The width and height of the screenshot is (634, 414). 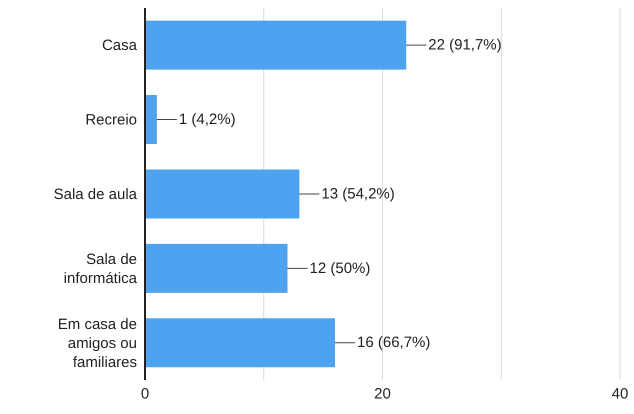 I want to click on data-label: 22 (91,7%), so click(x=465, y=45).